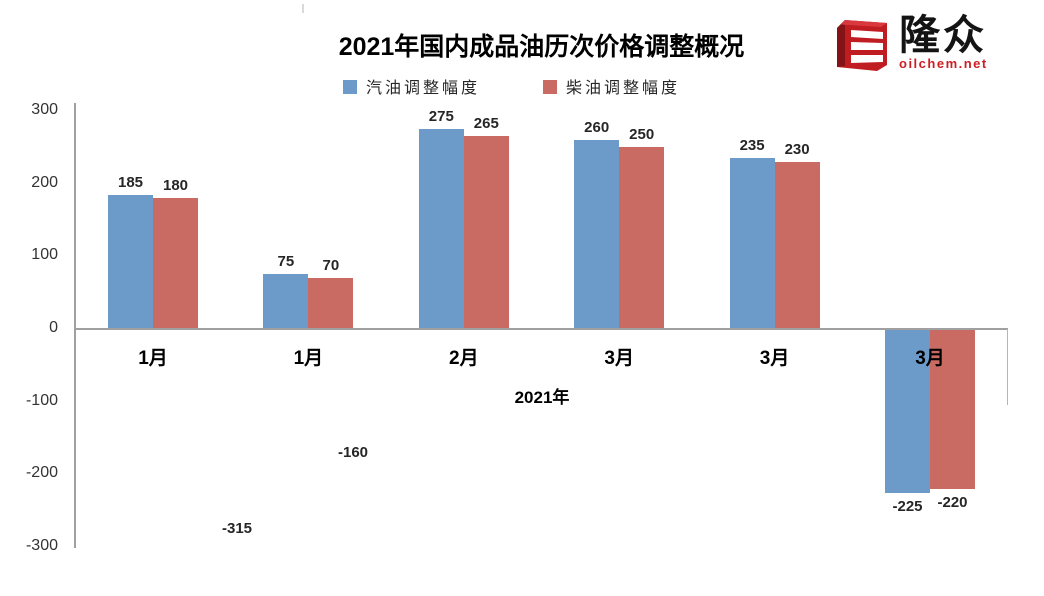  What do you see at coordinates (303, 8) in the screenshot?
I see `edge-artifact-mark` at bounding box center [303, 8].